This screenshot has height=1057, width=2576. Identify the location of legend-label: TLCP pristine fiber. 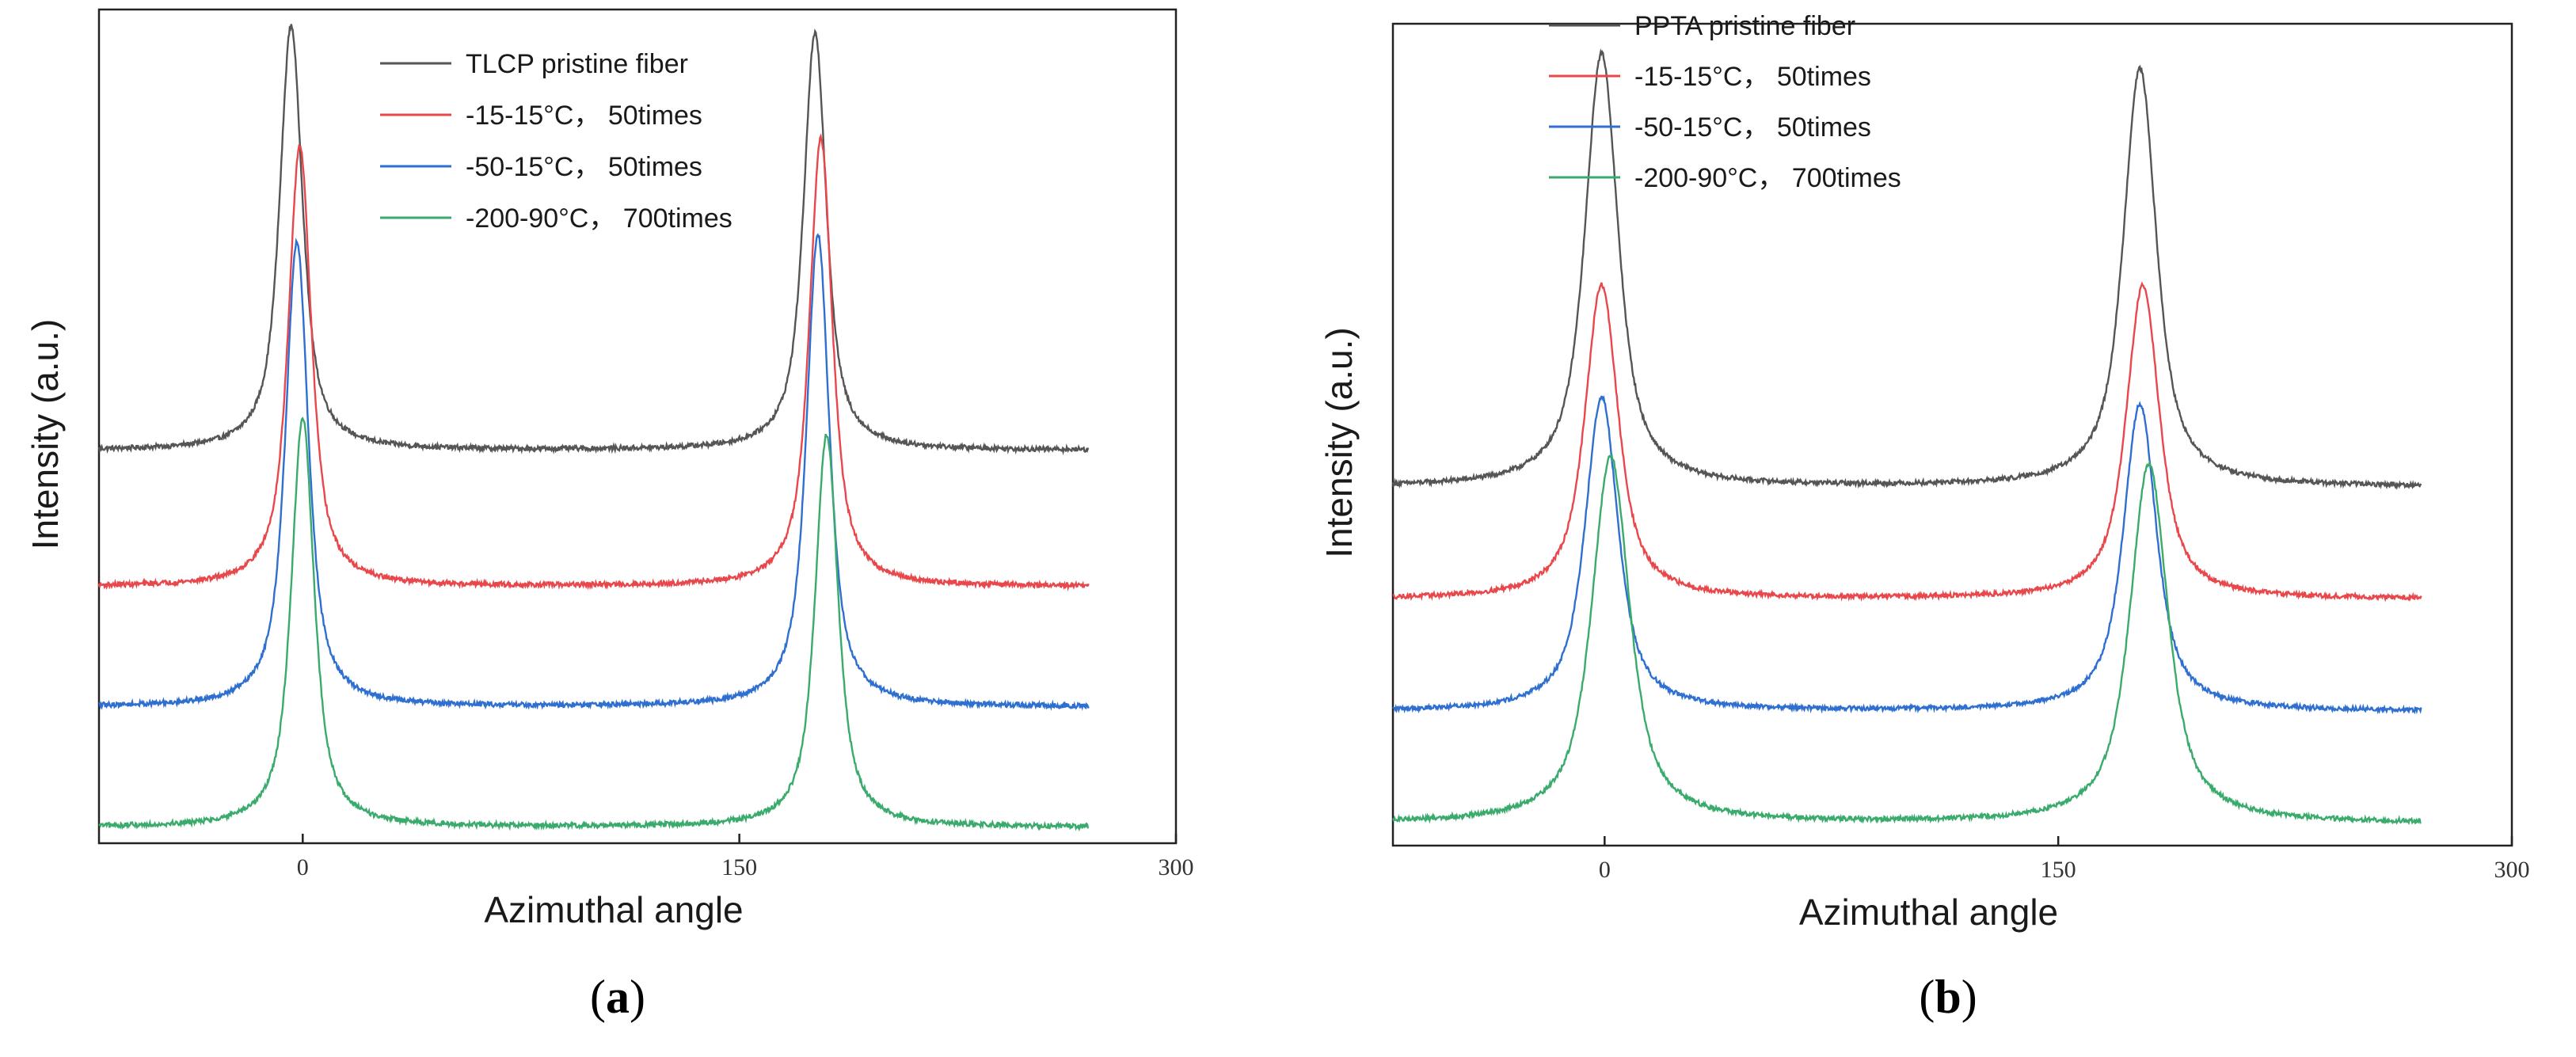
(577, 64).